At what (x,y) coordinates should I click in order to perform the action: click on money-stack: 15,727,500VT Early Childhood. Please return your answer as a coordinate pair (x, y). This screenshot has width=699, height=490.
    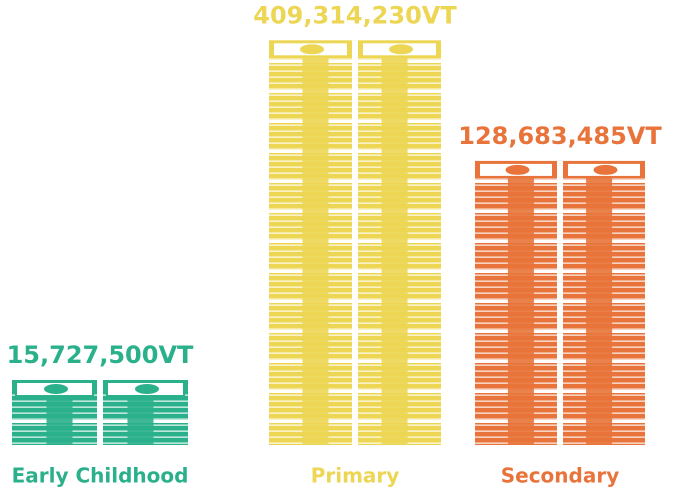
    Looking at the image, I should click on (100, 414).